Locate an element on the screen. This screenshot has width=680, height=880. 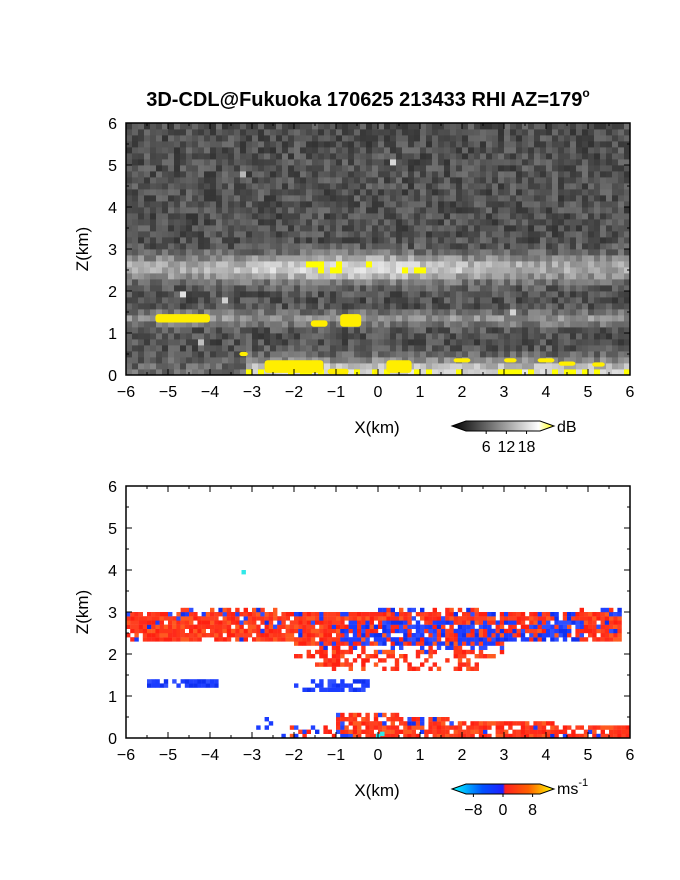
backscatter-strong-echo is located at coordinates (338, 371).